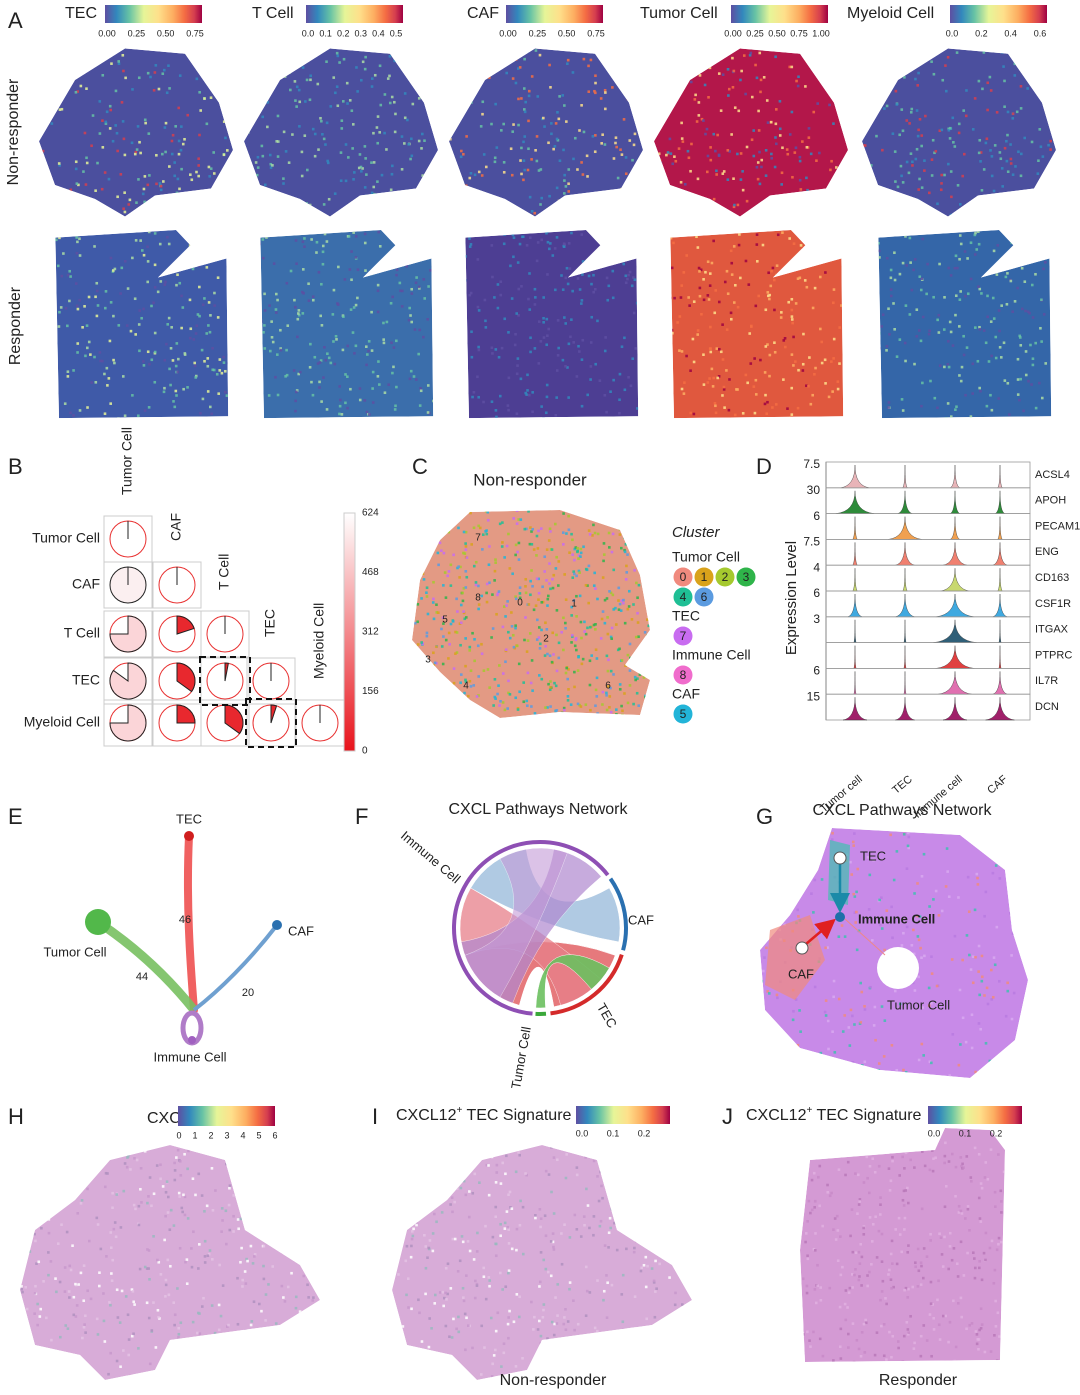  Describe the element at coordinates (1053, 604) in the screenshot. I see `gene-label: CSF1R` at that location.